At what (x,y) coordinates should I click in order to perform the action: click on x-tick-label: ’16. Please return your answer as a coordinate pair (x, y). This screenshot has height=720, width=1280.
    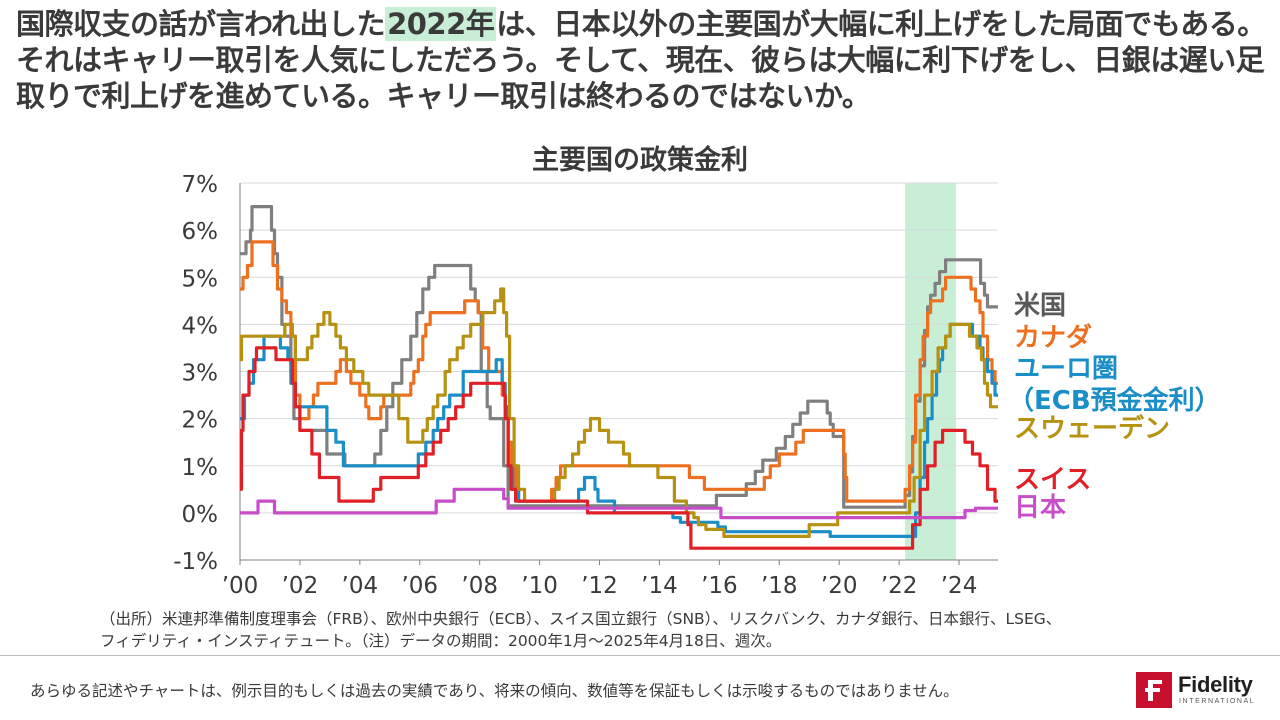
    Looking at the image, I should click on (719, 586).